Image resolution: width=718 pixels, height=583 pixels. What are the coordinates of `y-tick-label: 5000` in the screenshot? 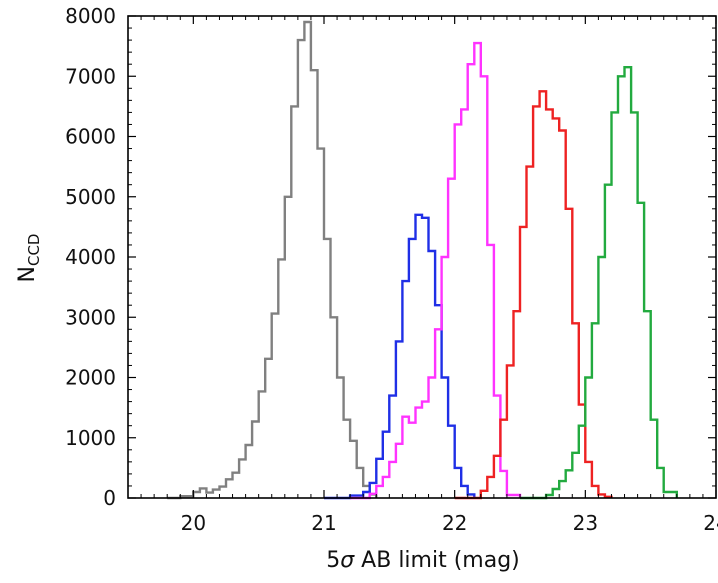 It's located at (90, 197).